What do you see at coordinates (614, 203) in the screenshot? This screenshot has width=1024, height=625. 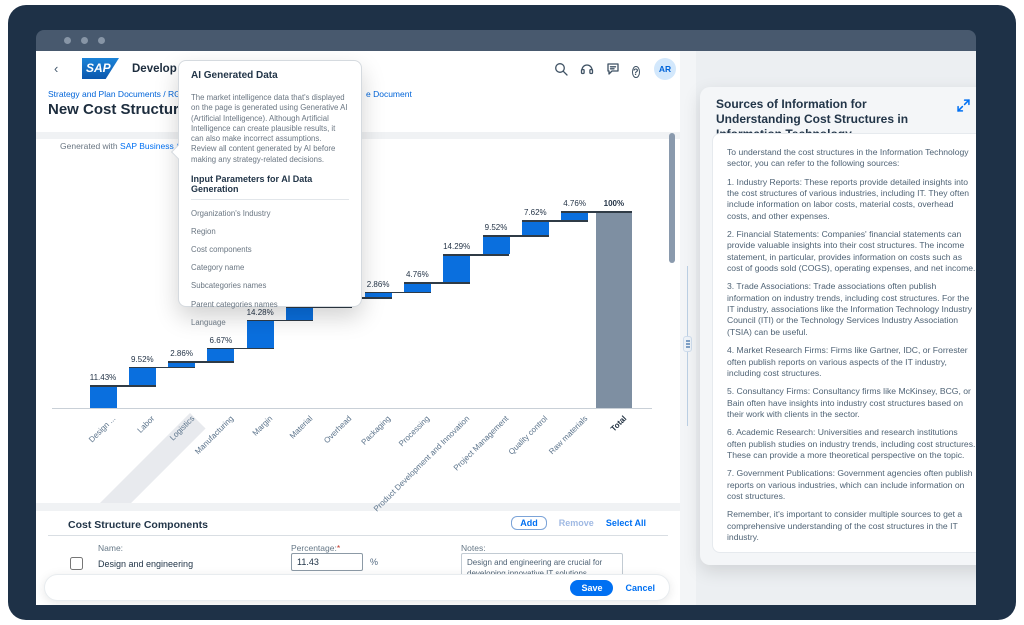 I see `chart-value-label: 100%` at bounding box center [614, 203].